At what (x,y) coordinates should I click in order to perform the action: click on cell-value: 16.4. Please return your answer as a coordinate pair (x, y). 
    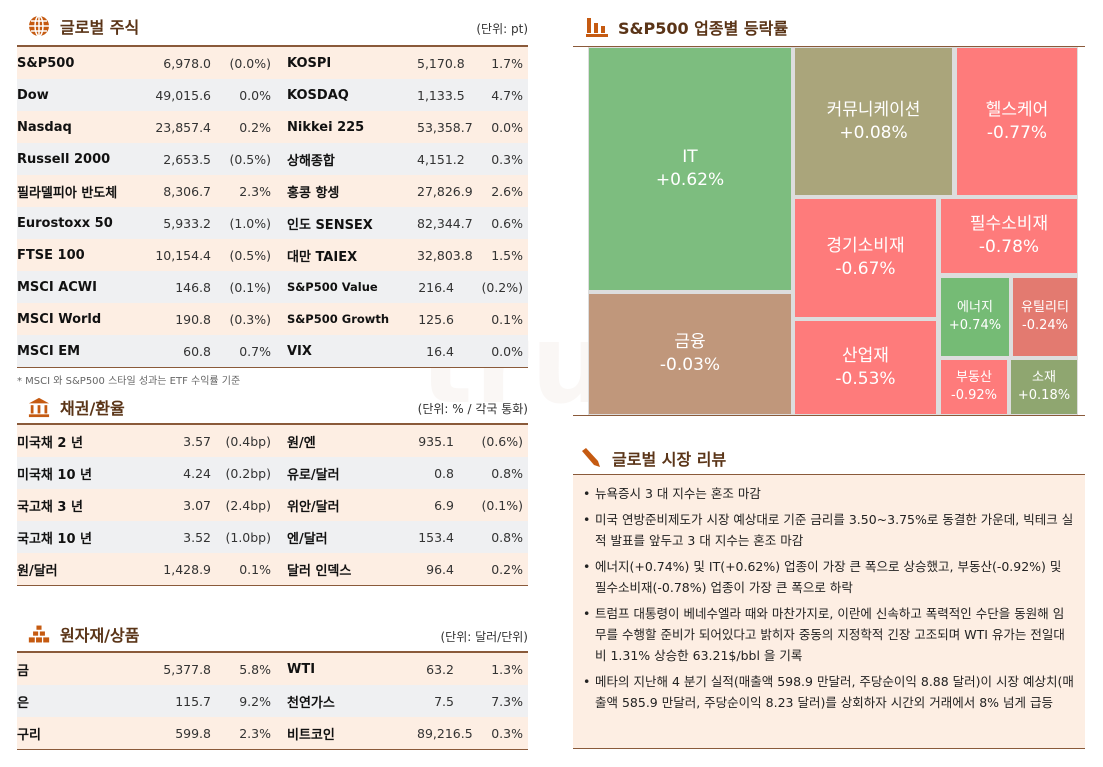
    Looking at the image, I should click on (440, 351).